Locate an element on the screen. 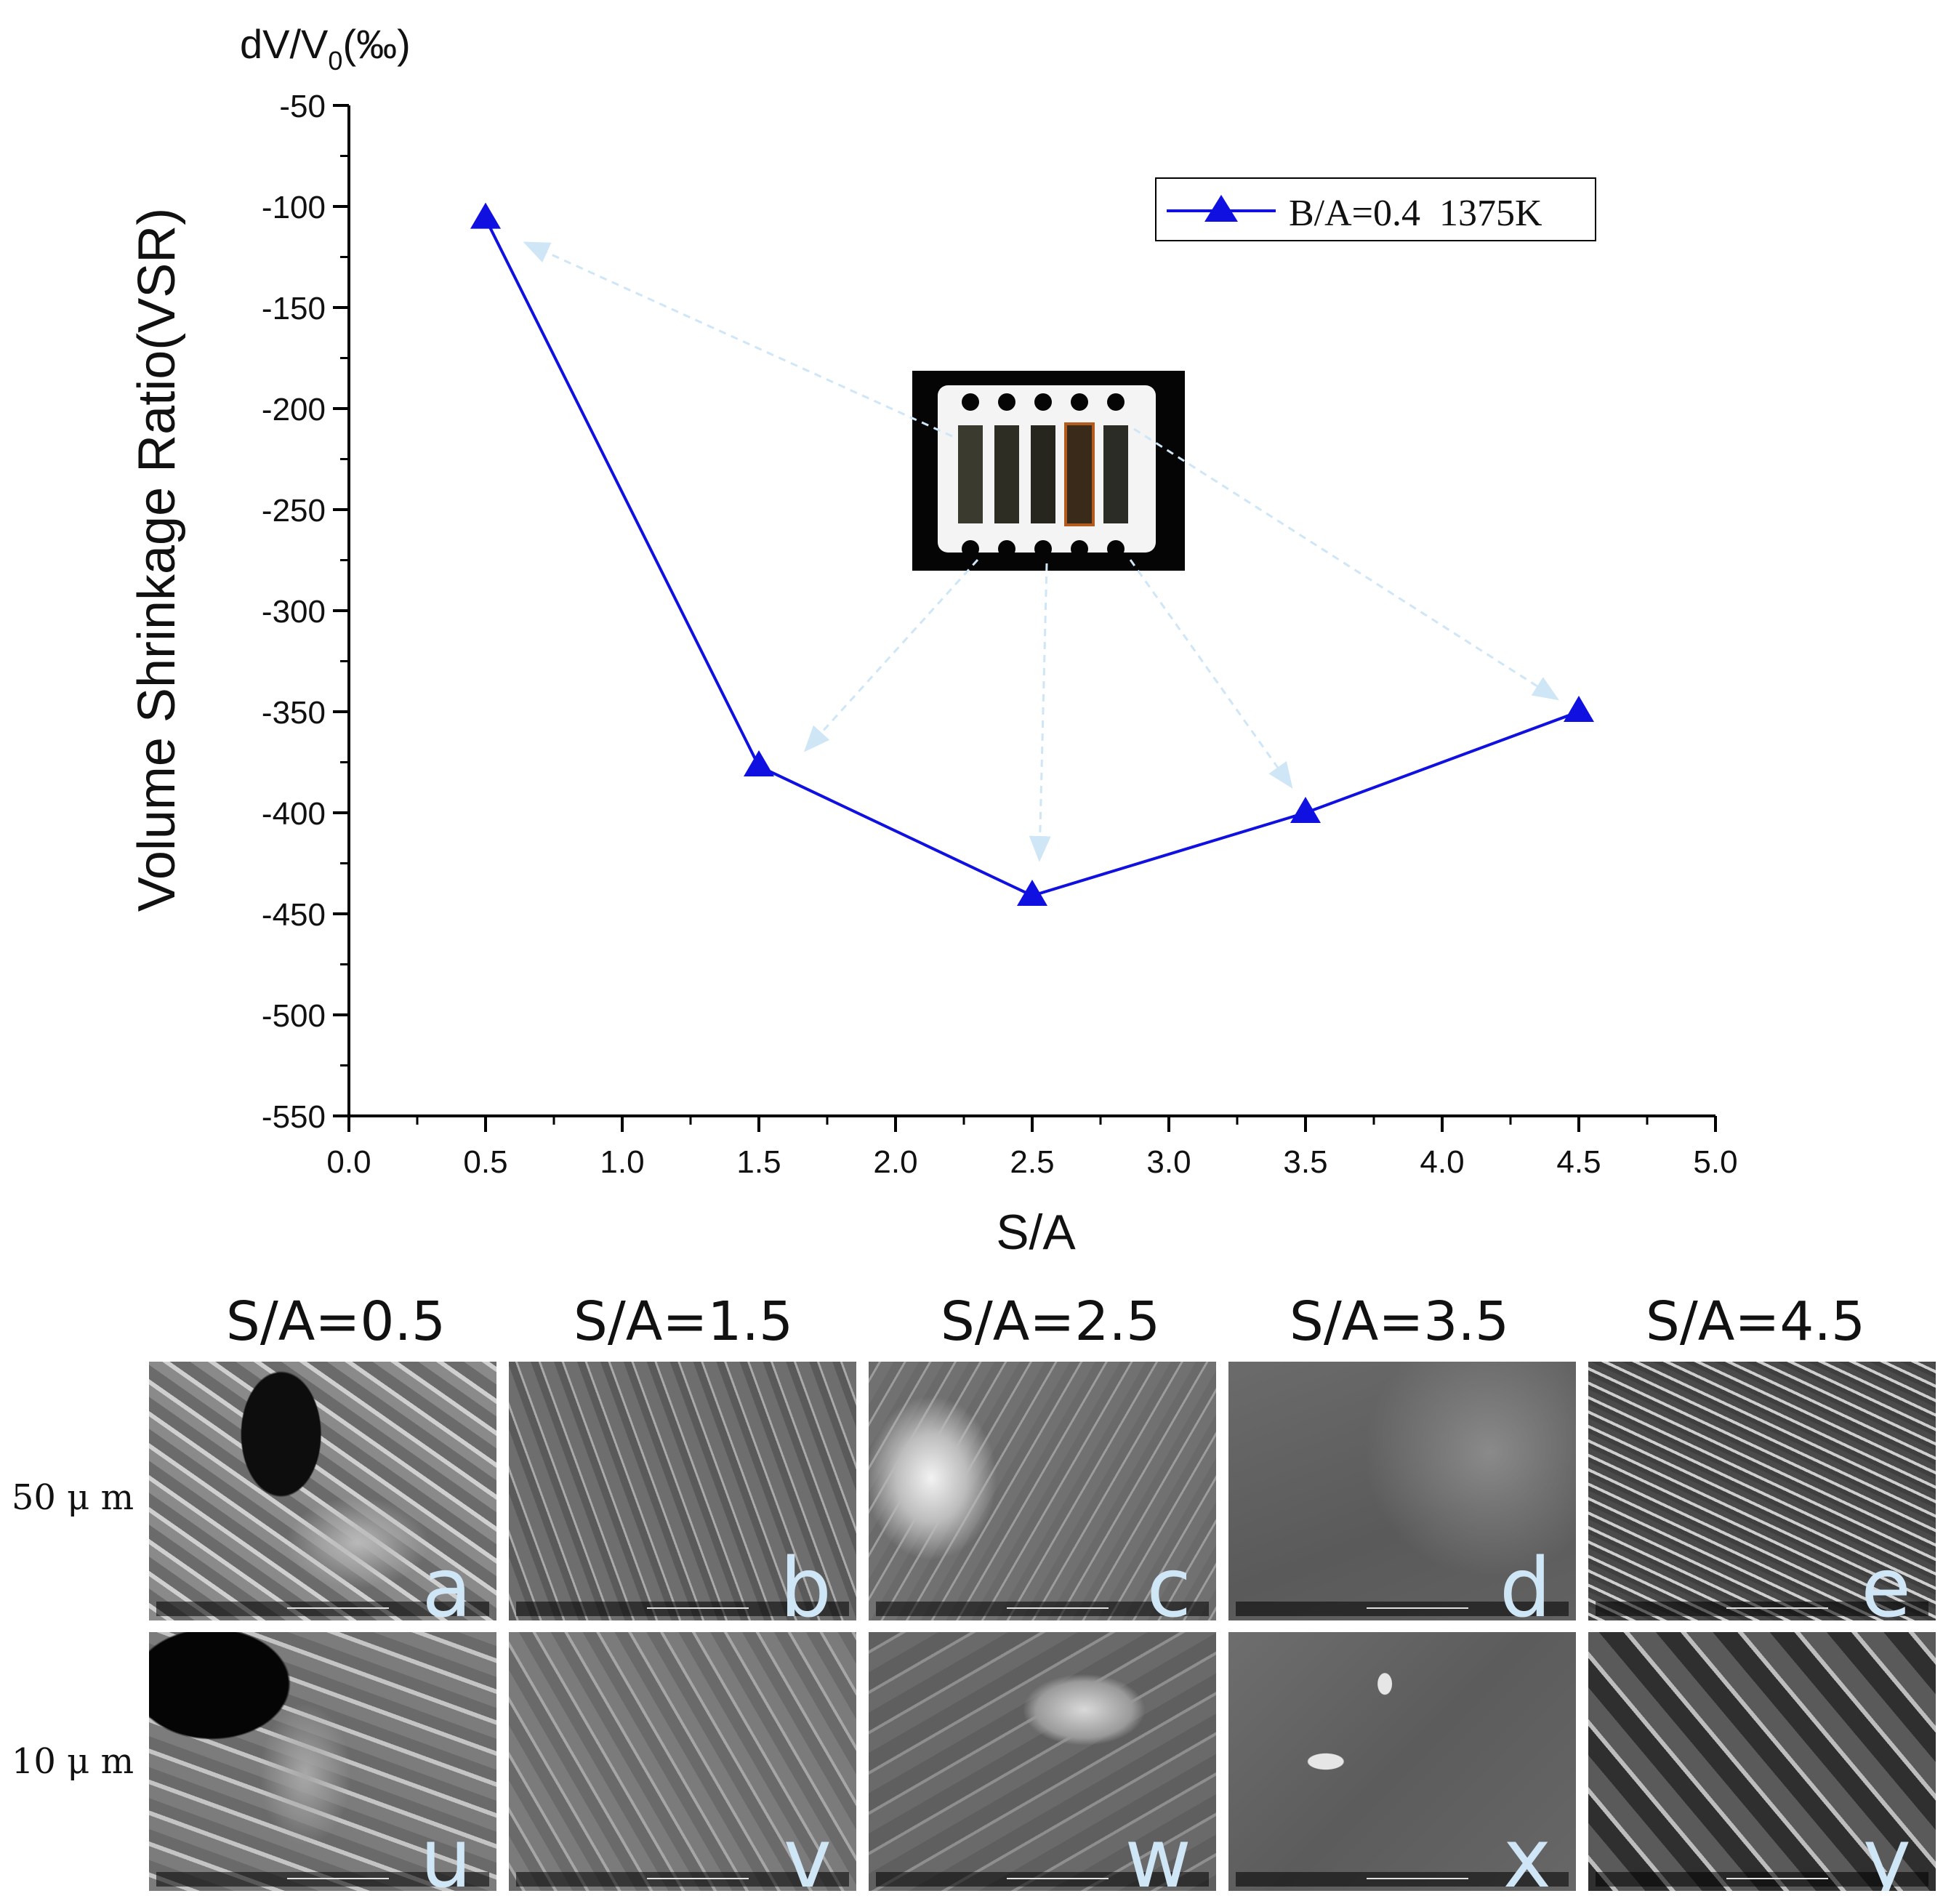 This screenshot has height=1904, width=1951. panel-letter: u is located at coordinates (446, 1851).